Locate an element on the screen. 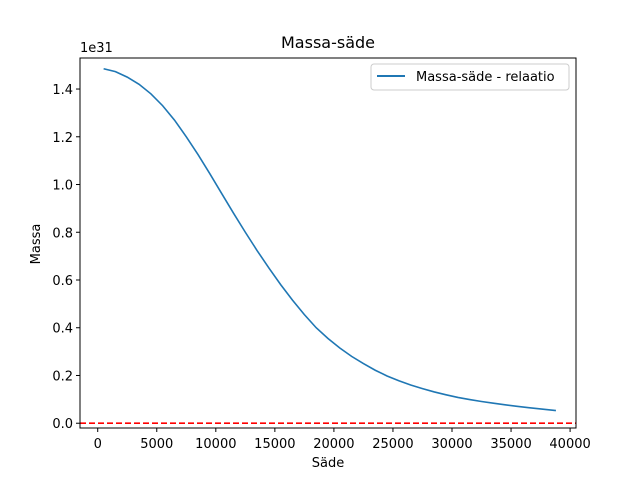 This screenshot has width=640, height=480. y-tick-label: 1.0 is located at coordinates (62, 186).